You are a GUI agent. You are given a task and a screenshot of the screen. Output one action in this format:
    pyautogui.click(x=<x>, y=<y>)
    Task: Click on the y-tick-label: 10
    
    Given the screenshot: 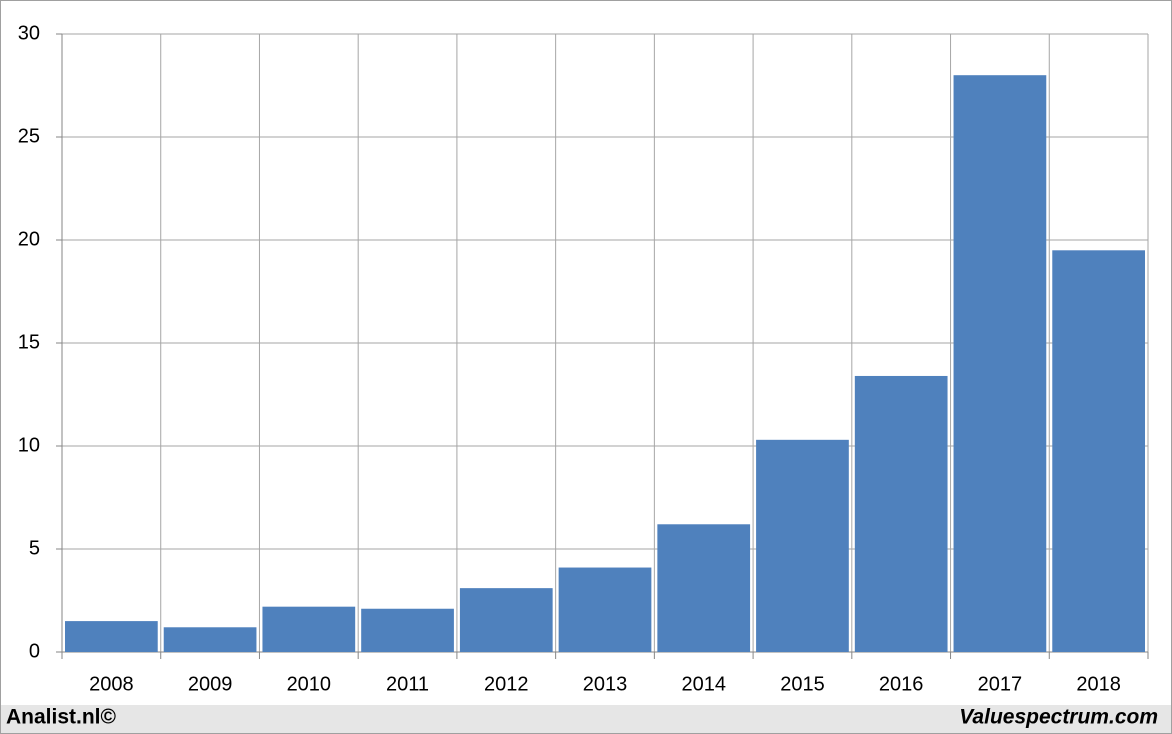 What is the action you would take?
    pyautogui.click(x=29, y=445)
    